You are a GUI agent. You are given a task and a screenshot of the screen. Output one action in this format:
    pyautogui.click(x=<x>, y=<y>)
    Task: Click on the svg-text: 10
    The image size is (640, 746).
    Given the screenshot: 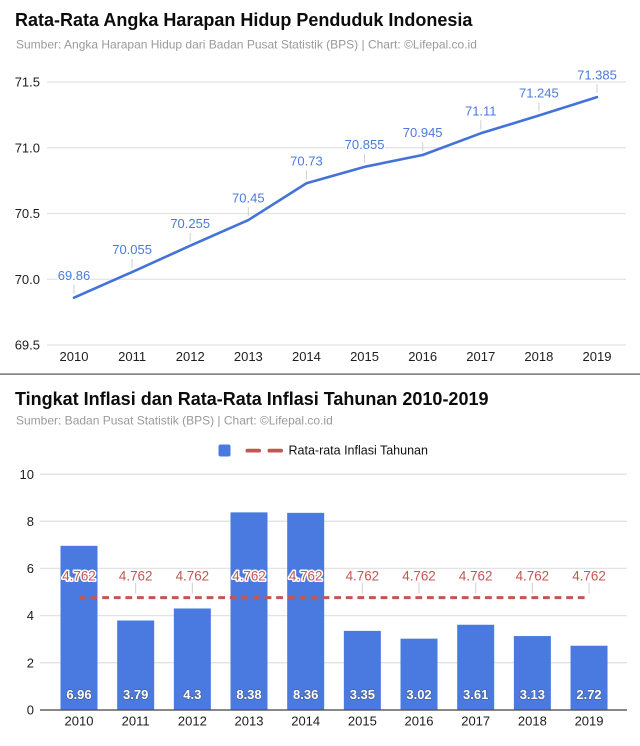 What is the action you would take?
    pyautogui.click(x=27, y=474)
    